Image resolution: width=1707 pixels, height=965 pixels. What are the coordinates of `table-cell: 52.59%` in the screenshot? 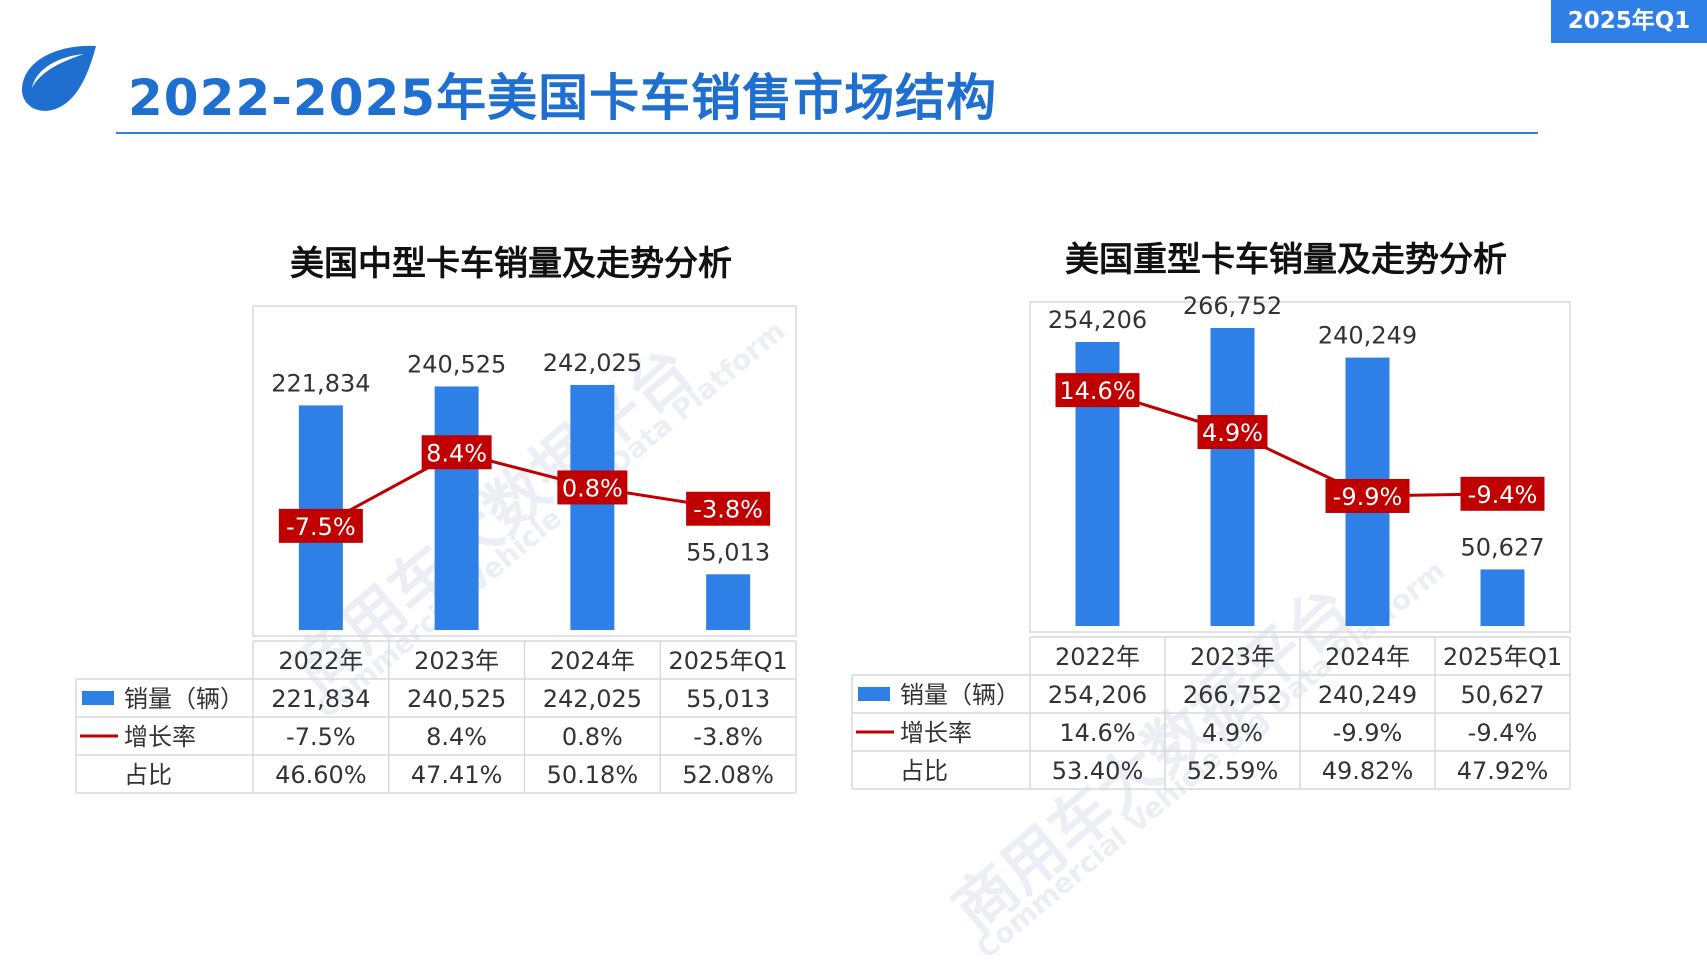 It's located at (1233, 771).